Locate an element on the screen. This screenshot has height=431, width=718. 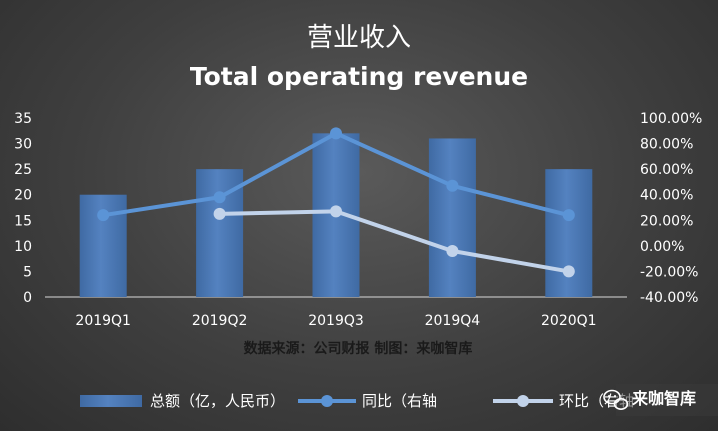
marker-qoq-2020Q1 is located at coordinates (568, 271).